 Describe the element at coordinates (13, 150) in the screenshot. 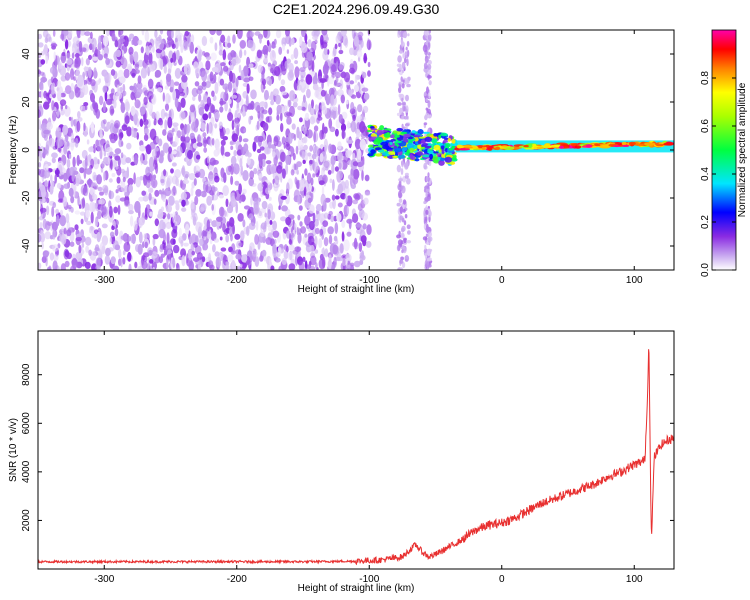

I see `spectrogram-y-label: Frequency (Hz)` at that location.